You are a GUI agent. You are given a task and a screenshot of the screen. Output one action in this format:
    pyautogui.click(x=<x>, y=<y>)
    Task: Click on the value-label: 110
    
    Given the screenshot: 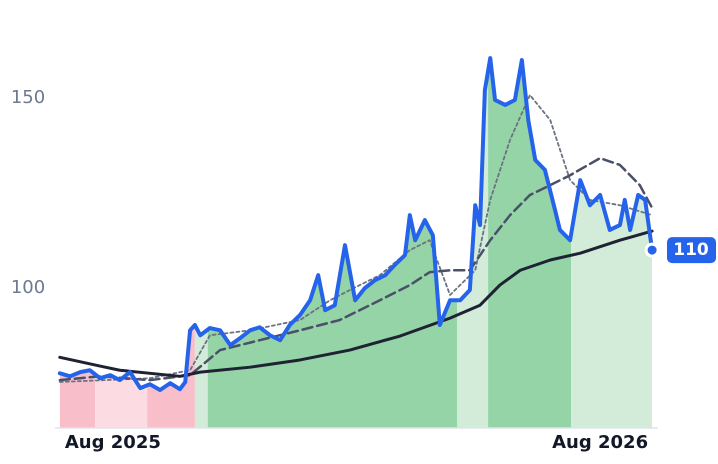 What is the action you would take?
    pyautogui.click(x=691, y=250)
    